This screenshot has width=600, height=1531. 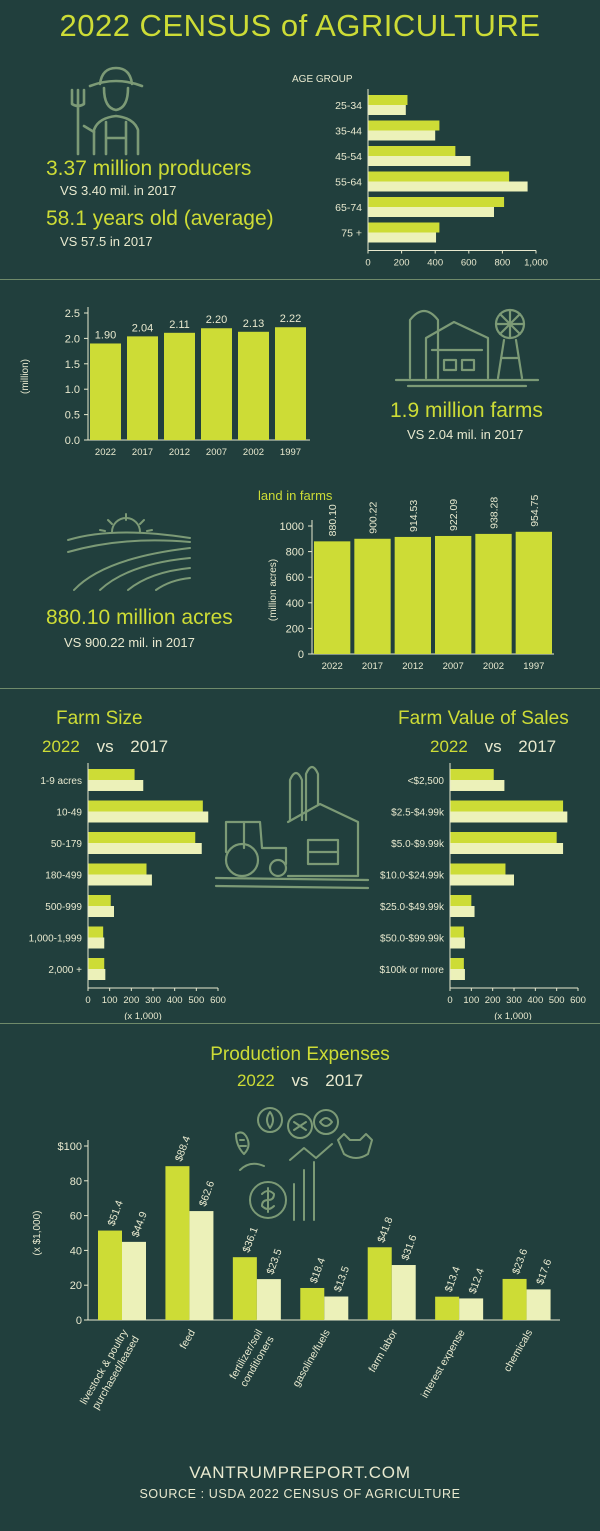 I want to click on category-label-line: farm labor, so click(x=383, y=1350).